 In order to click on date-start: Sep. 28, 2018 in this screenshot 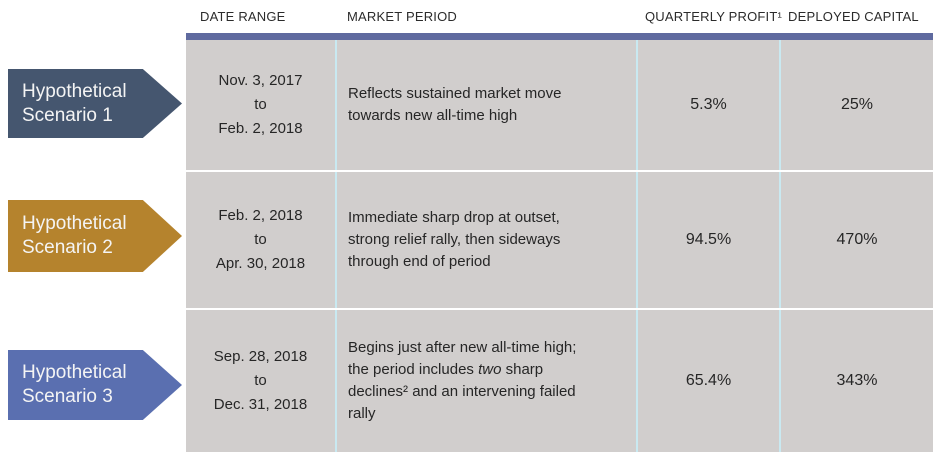, I will do `click(260, 356)`.